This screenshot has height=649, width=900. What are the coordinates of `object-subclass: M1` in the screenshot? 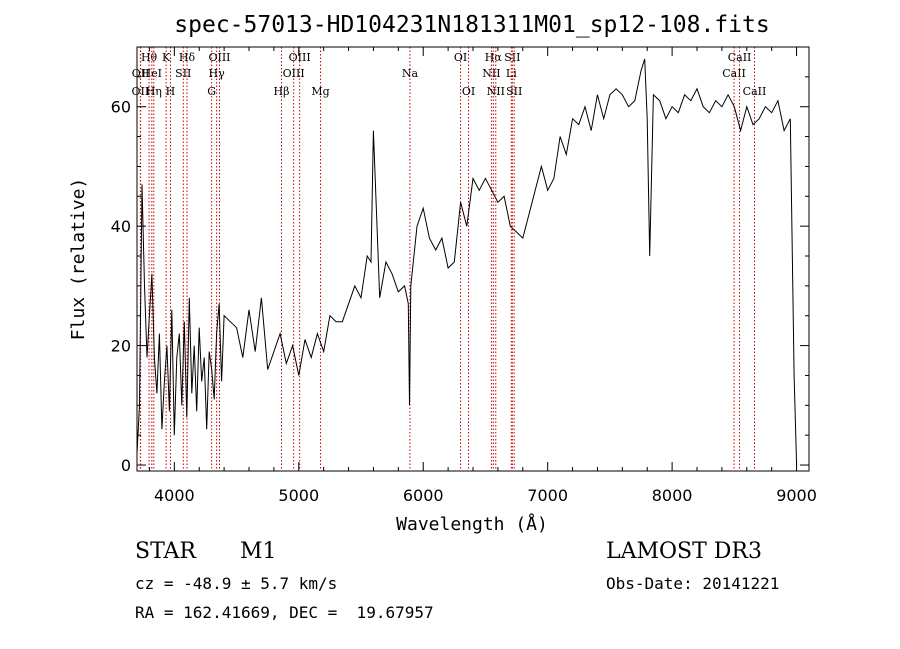 It's located at (258, 551).